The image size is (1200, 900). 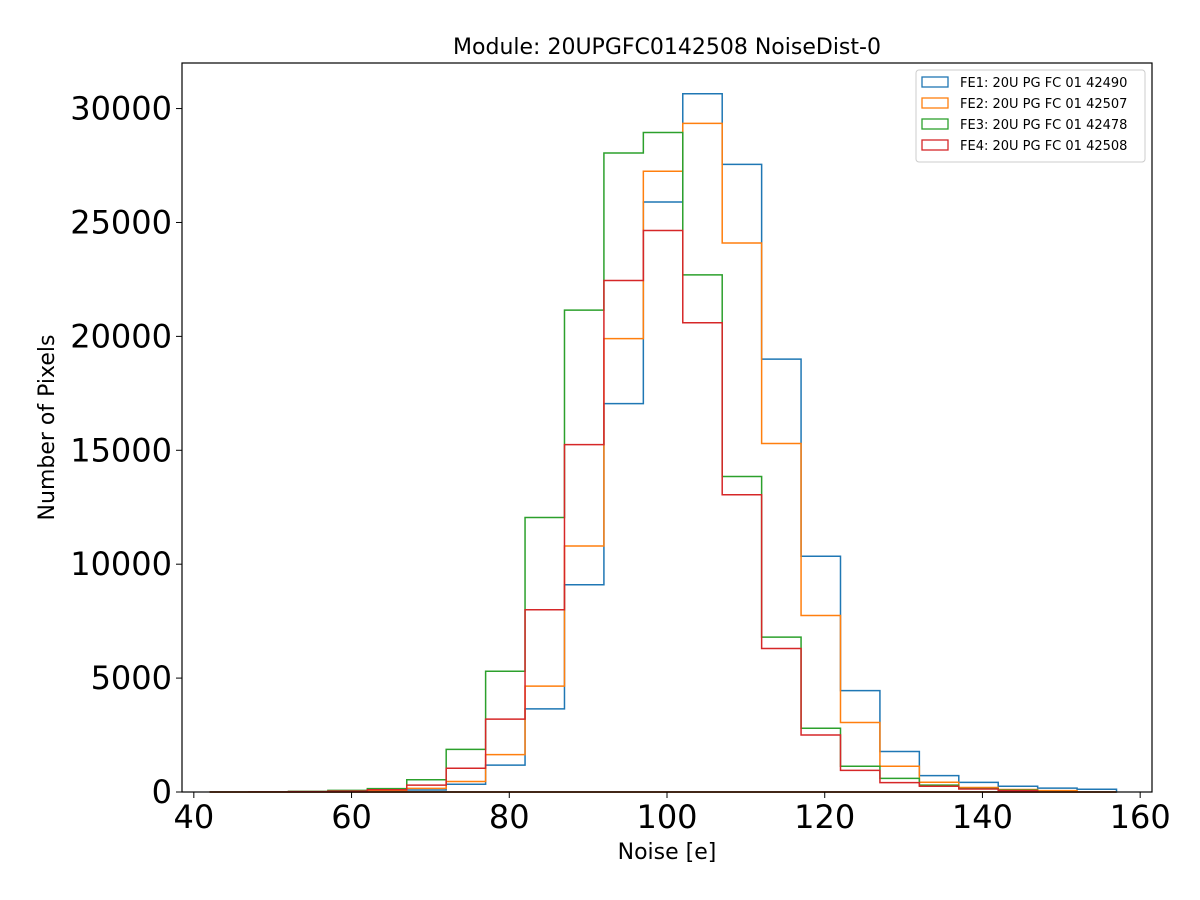 What do you see at coordinates (1043, 83) in the screenshot?
I see `legend-label-fe1: FE1: 20U PG FC 01 42490` at bounding box center [1043, 83].